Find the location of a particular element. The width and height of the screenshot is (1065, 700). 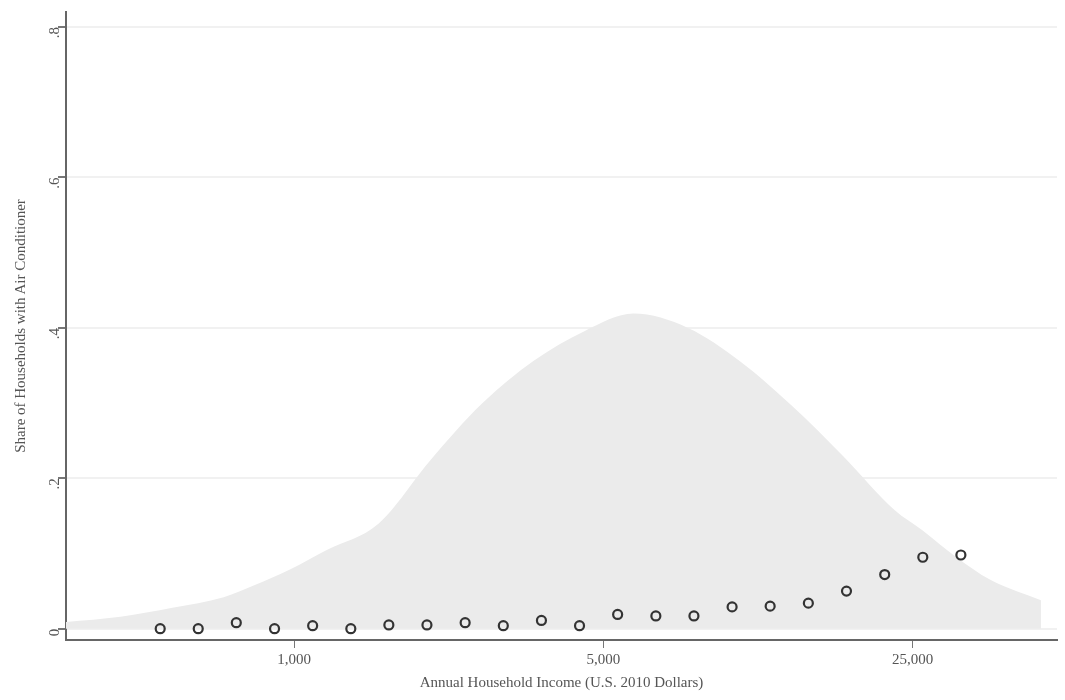

x-tick-label: 5,000 is located at coordinates (603, 658).